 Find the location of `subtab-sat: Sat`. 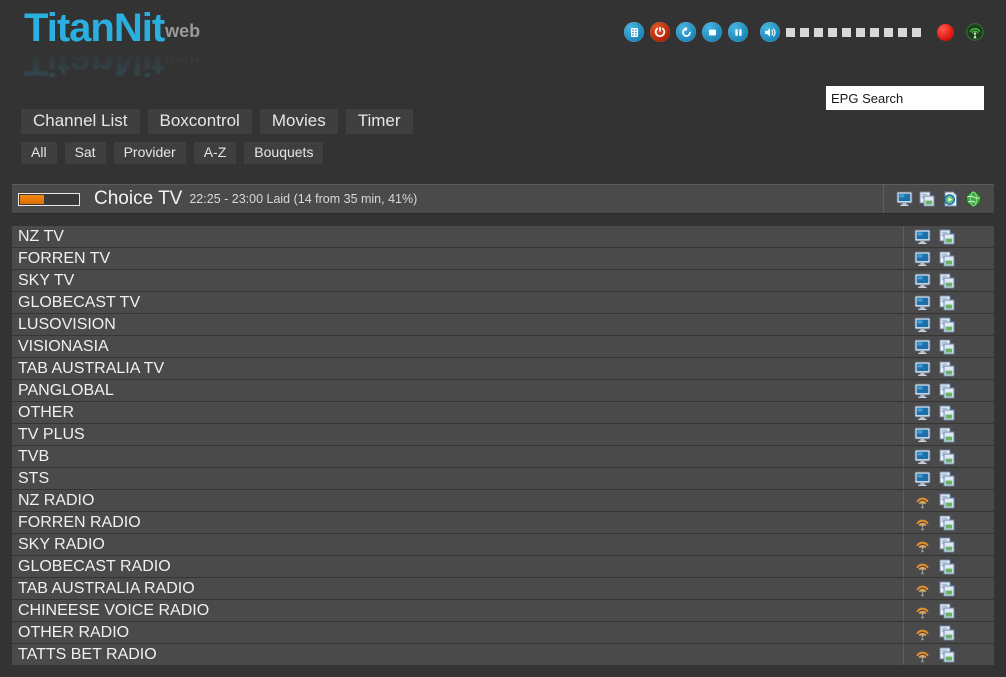

subtab-sat: Sat is located at coordinates (85, 153).